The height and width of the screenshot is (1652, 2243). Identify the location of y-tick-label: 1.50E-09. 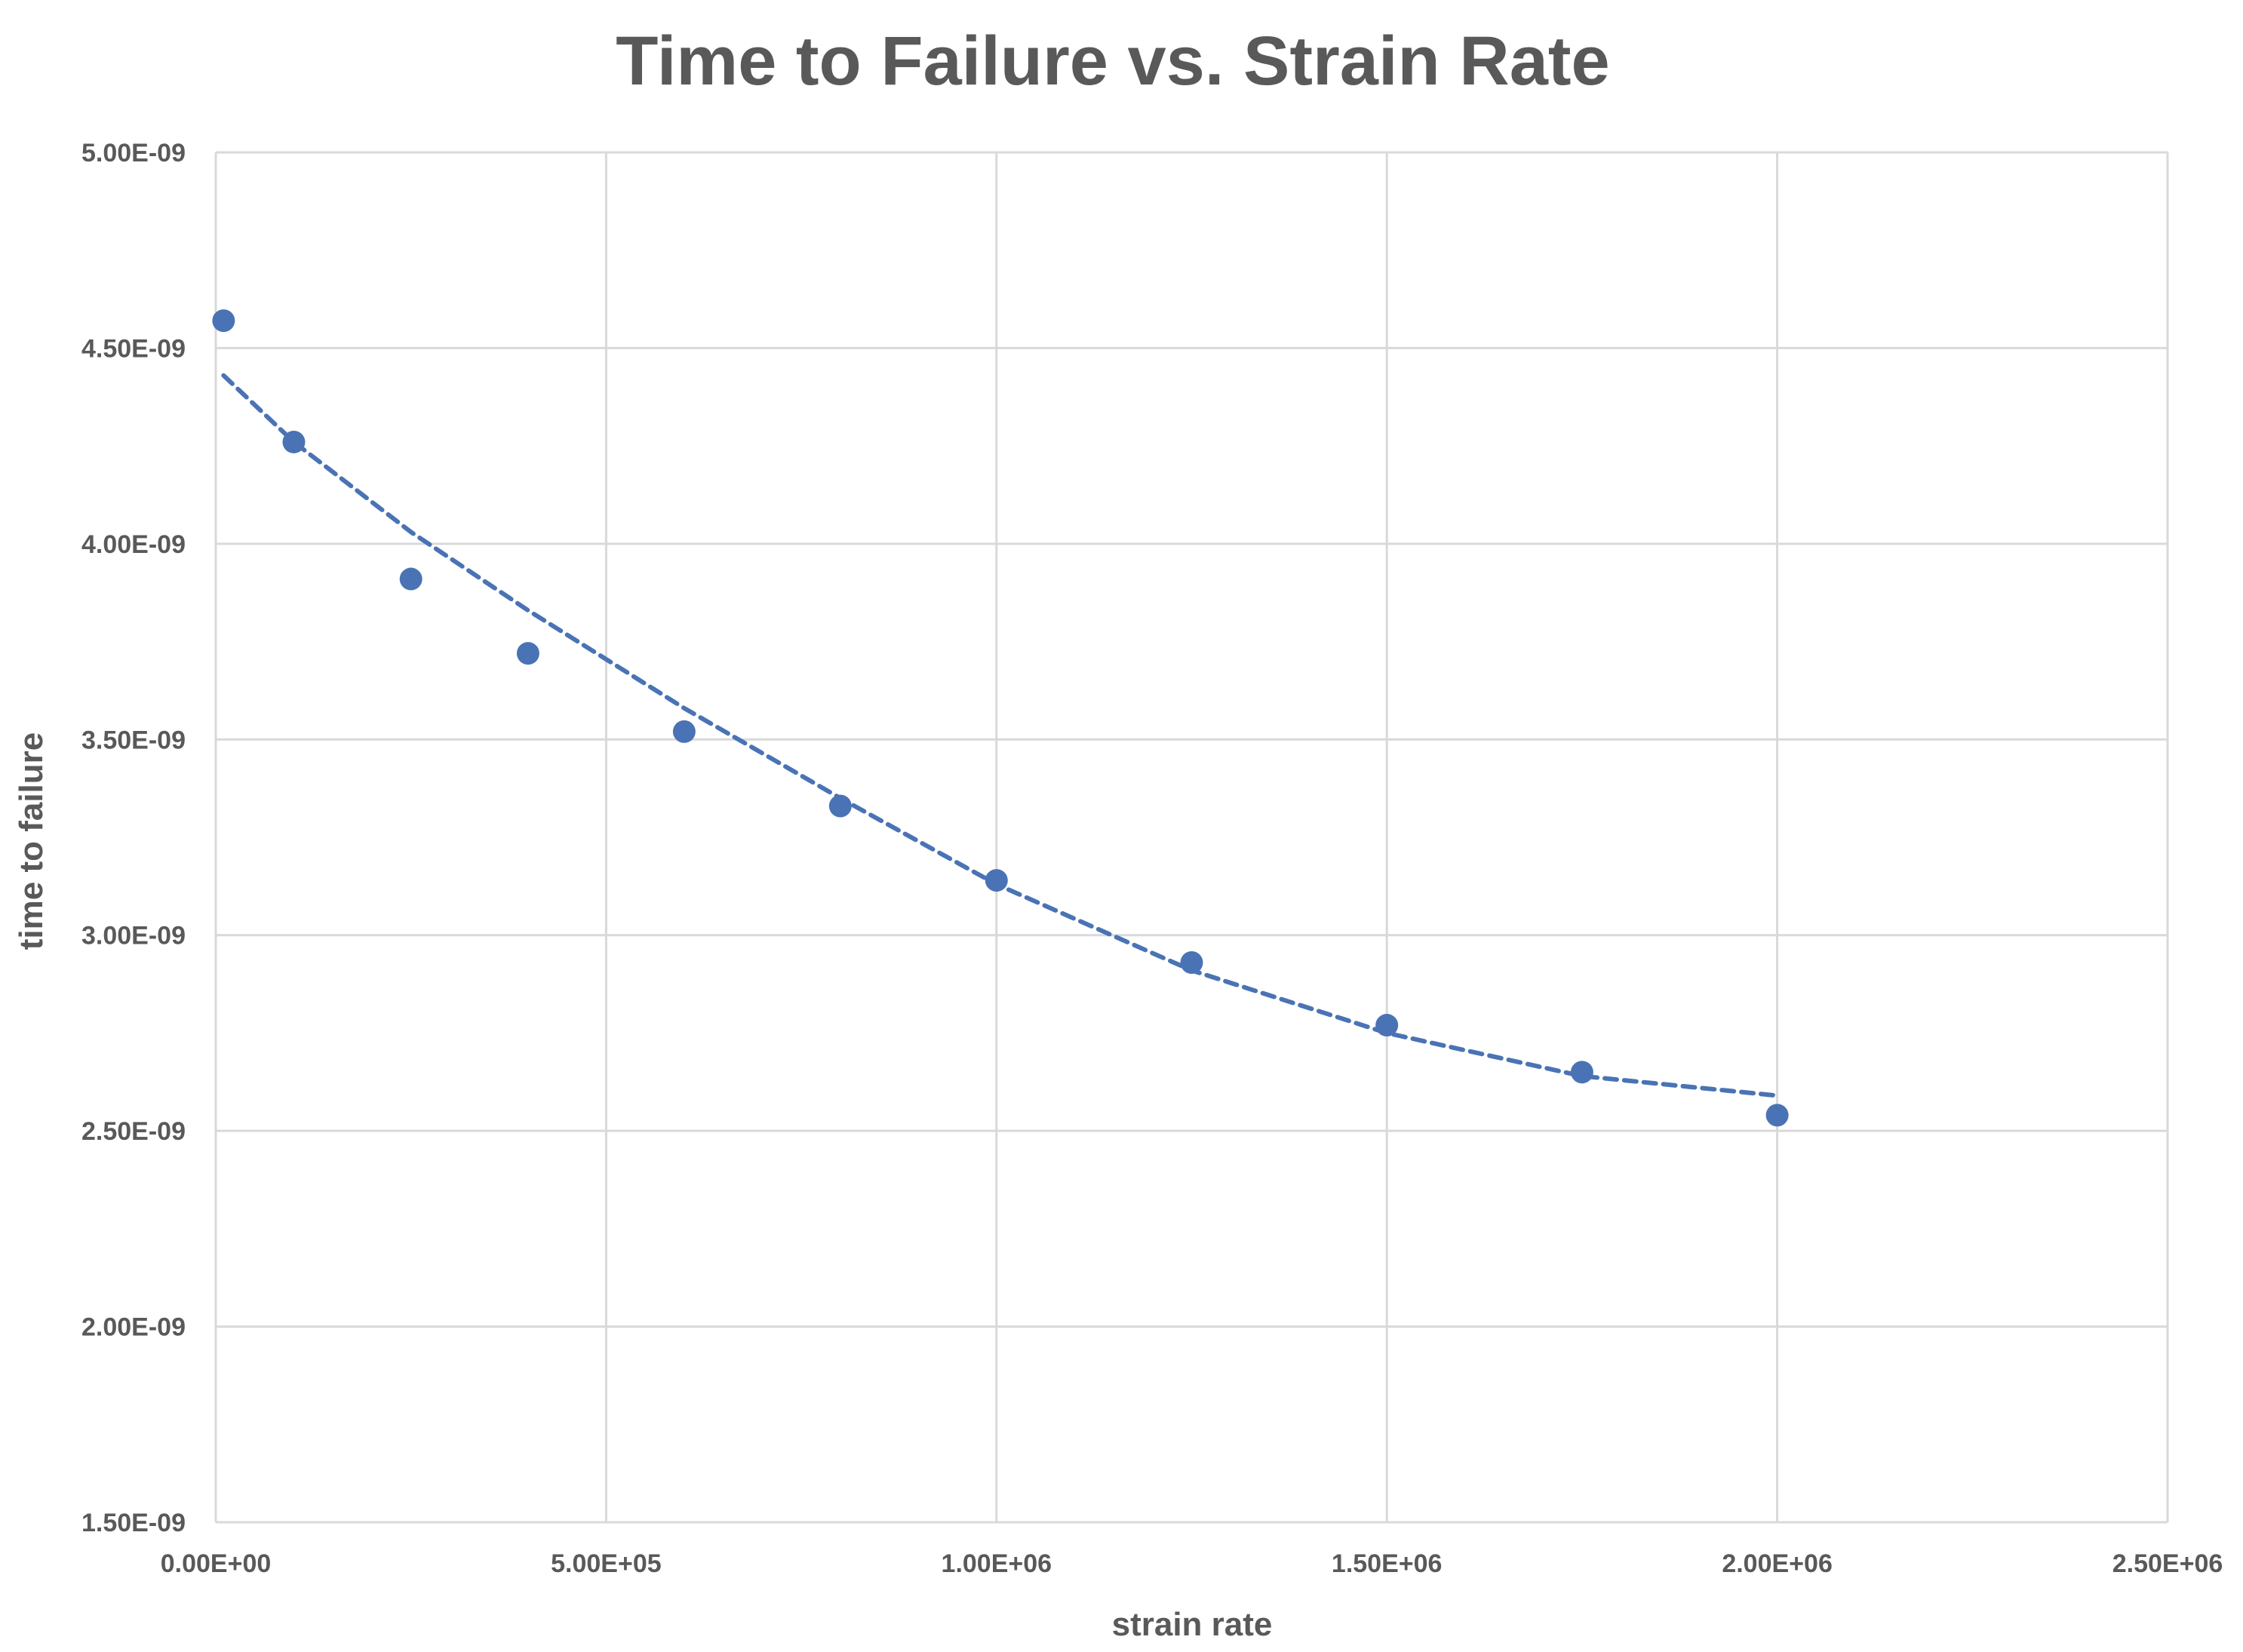
(133, 1523).